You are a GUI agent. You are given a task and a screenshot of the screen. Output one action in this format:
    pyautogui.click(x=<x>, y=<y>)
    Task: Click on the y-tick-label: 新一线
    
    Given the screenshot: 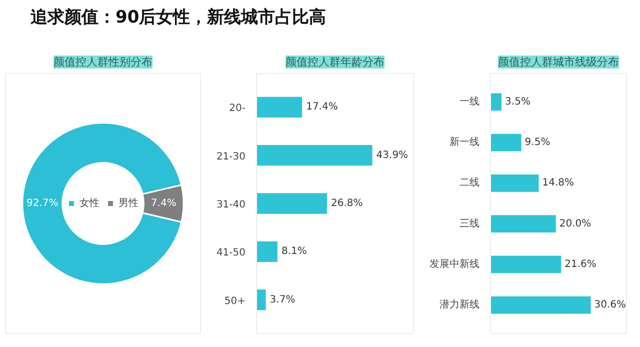 What is the action you would take?
    pyautogui.click(x=465, y=142)
    